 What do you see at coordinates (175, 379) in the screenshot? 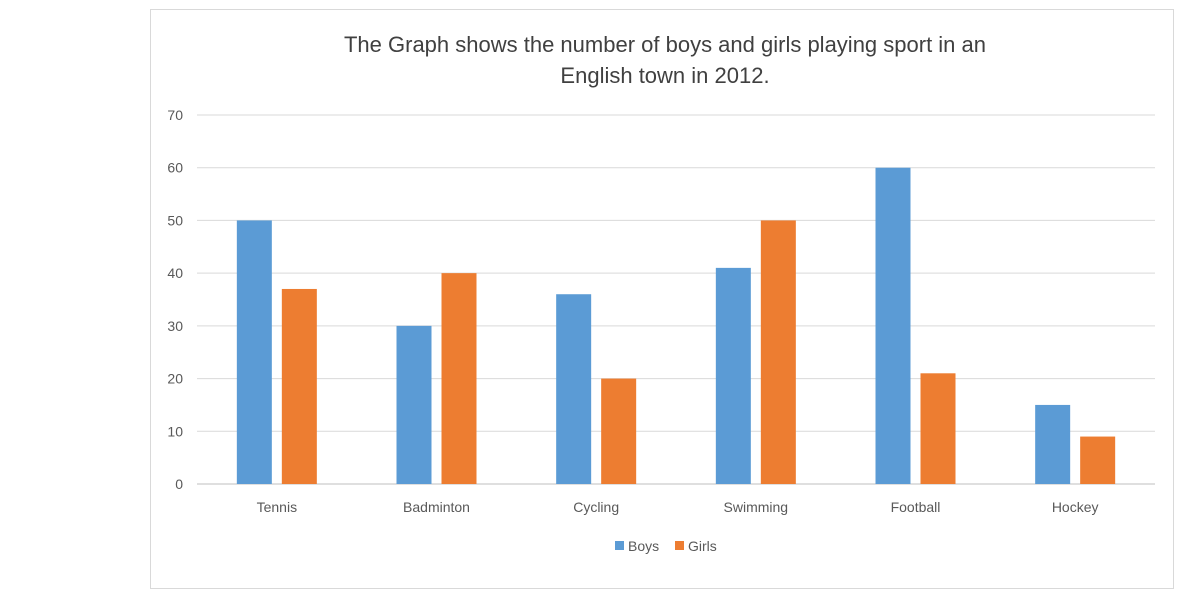
I see `y-tick-label: 20` at bounding box center [175, 379].